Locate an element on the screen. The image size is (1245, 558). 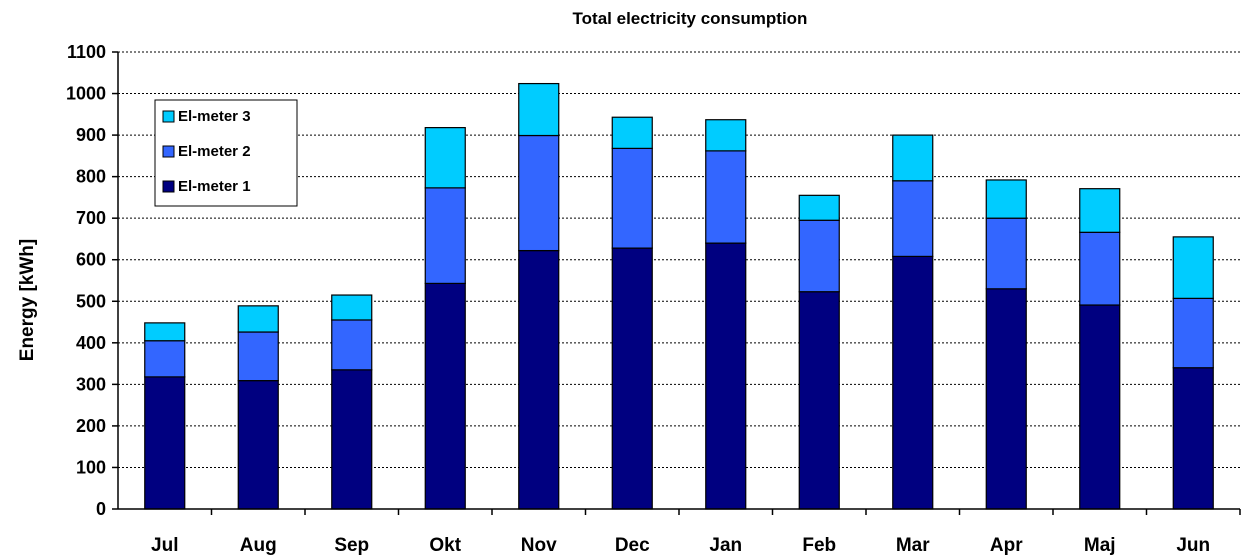
y-tick-label: 300 is located at coordinates (91, 384).